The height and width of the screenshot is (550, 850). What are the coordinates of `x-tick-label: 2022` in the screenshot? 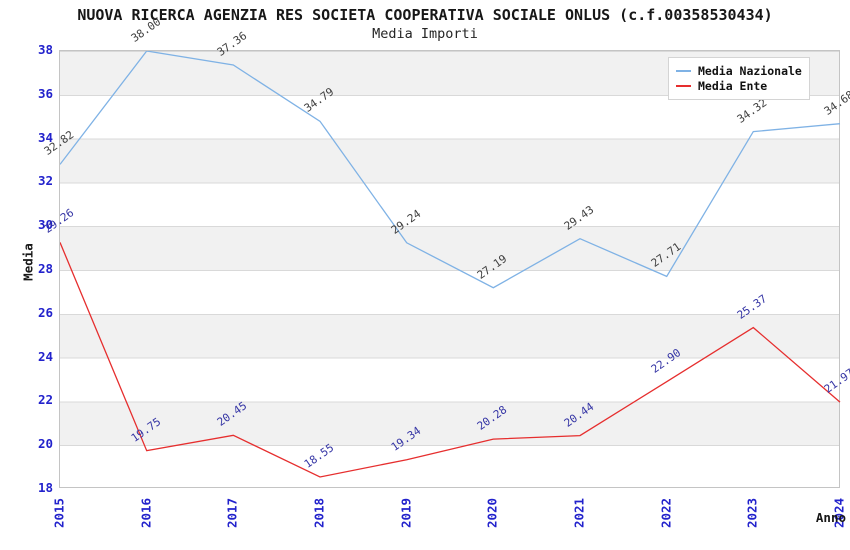 It's located at (666, 513).